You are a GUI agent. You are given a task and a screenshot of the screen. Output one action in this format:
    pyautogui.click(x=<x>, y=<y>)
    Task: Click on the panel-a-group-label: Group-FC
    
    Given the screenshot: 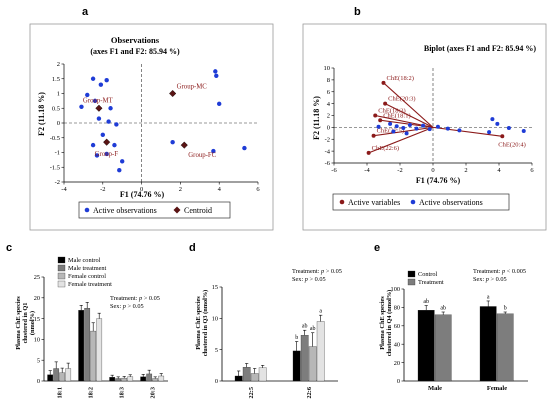 What is the action you would take?
    pyautogui.click(x=202, y=155)
    